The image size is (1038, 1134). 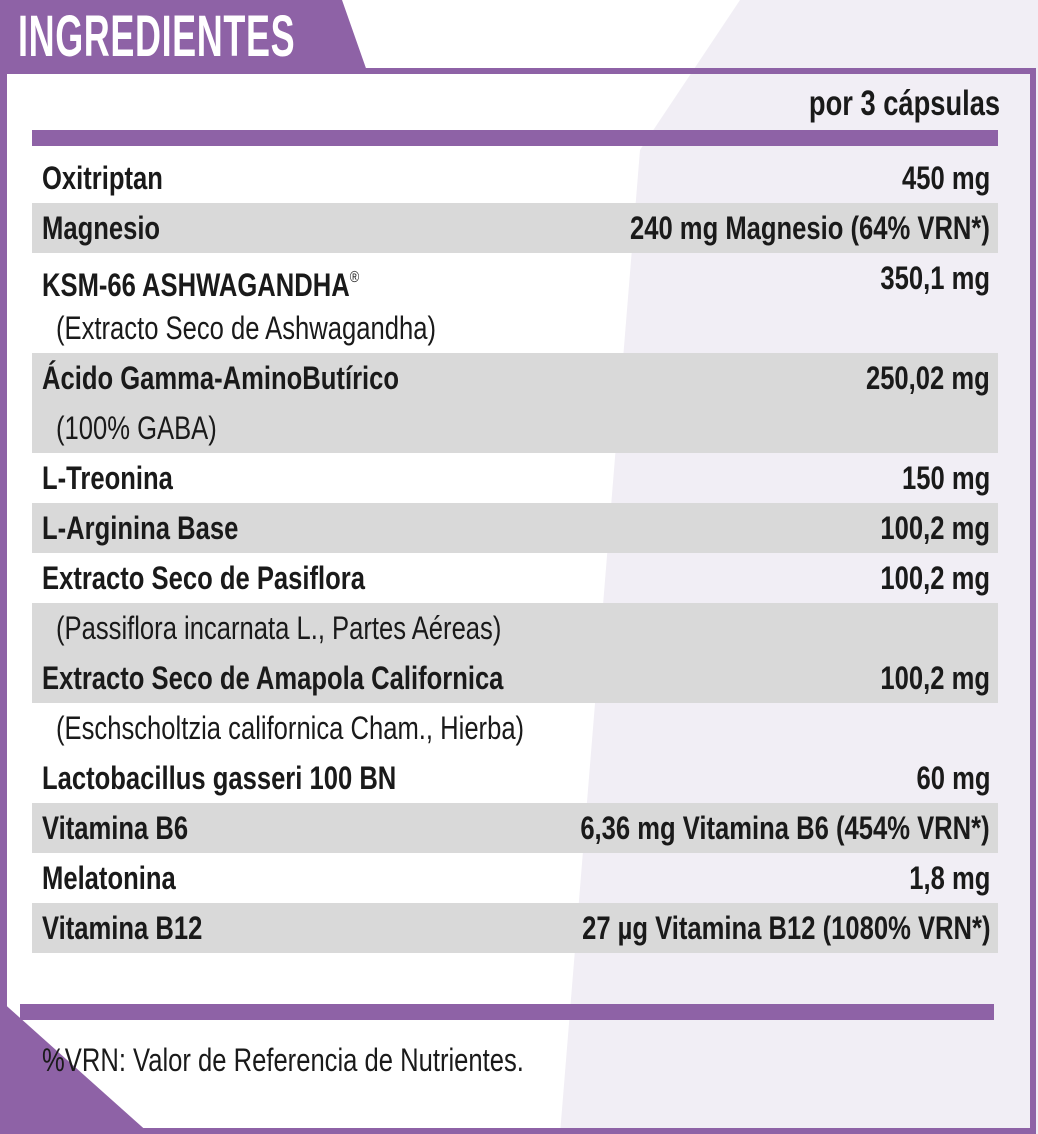 I want to click on page-title: INGREDIENTES, so click(x=157, y=36).